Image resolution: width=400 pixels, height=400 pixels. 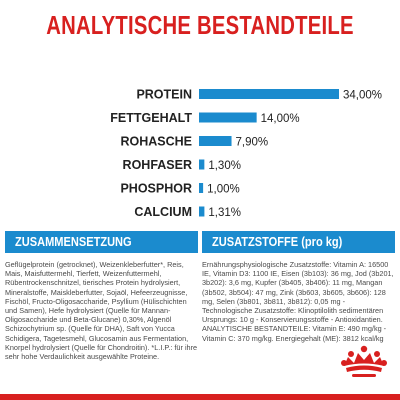 I want to click on category-label: ROHFASER, so click(x=157, y=165).